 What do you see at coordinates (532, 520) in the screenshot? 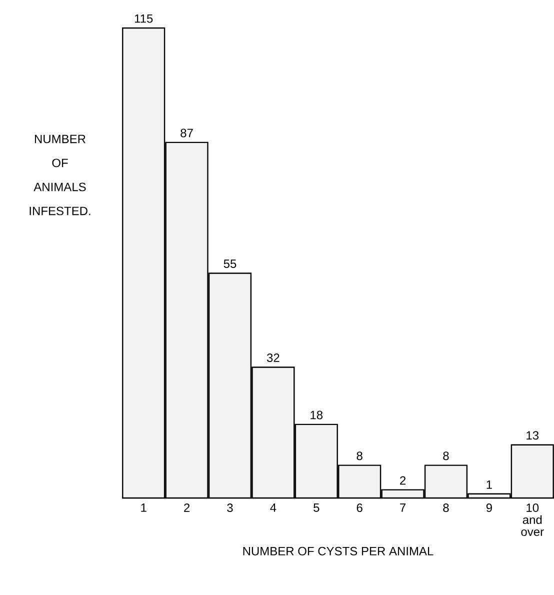
I see `x-tick-label: 10 and over` at bounding box center [532, 520].